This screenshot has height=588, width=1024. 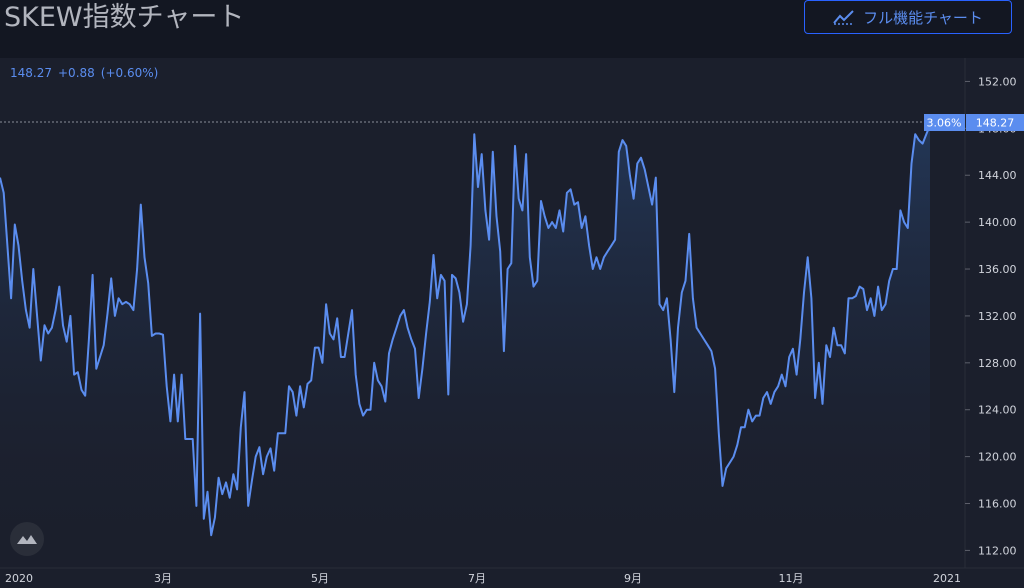 What do you see at coordinates (791, 578) in the screenshot?
I see `x-tick-label: 11月` at bounding box center [791, 578].